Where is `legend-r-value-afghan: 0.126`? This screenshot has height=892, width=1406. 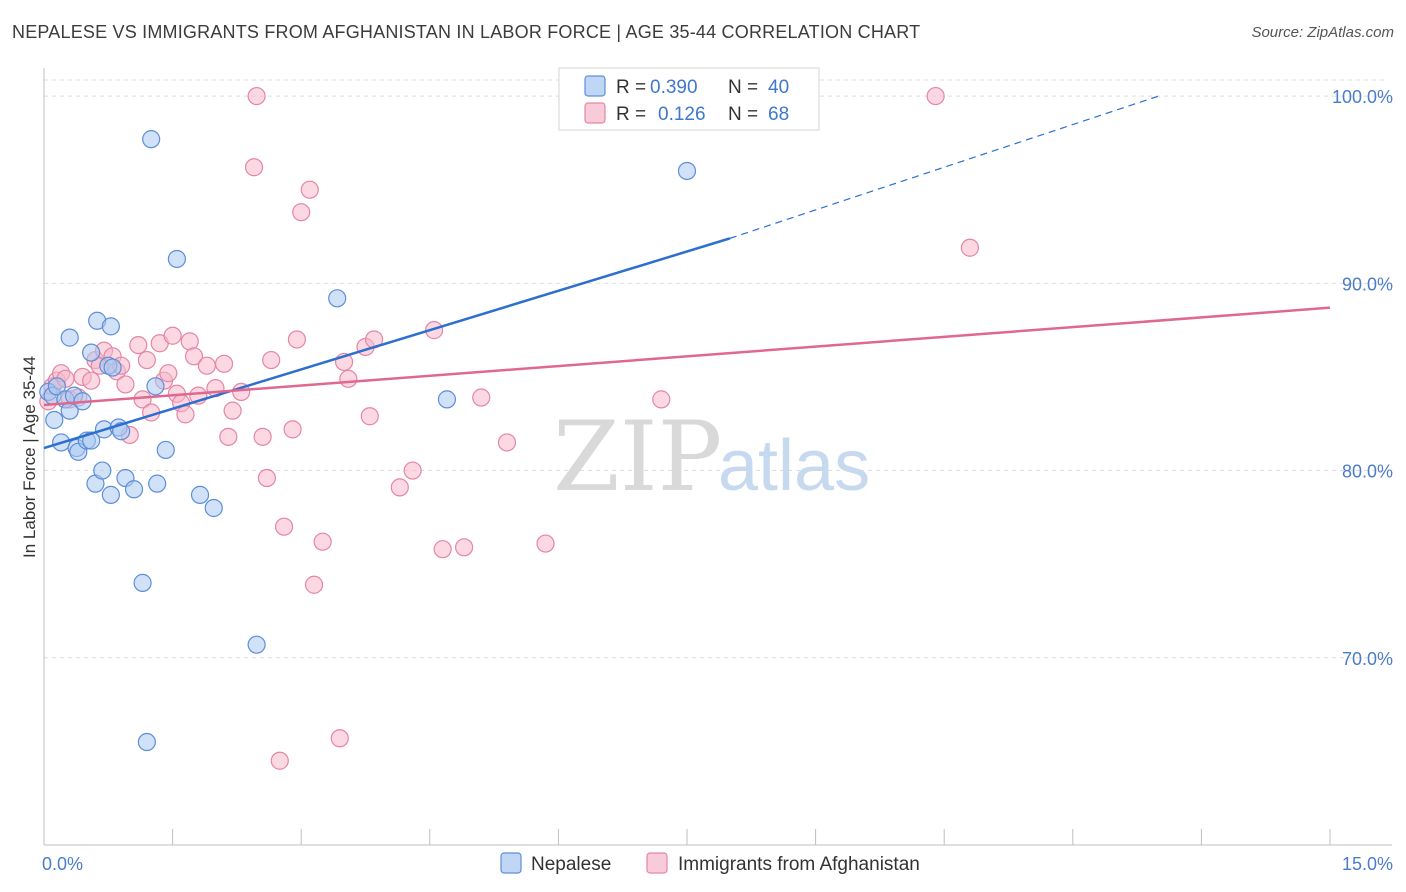
legend-r-value-afghan: 0.126 is located at coordinates (682, 114).